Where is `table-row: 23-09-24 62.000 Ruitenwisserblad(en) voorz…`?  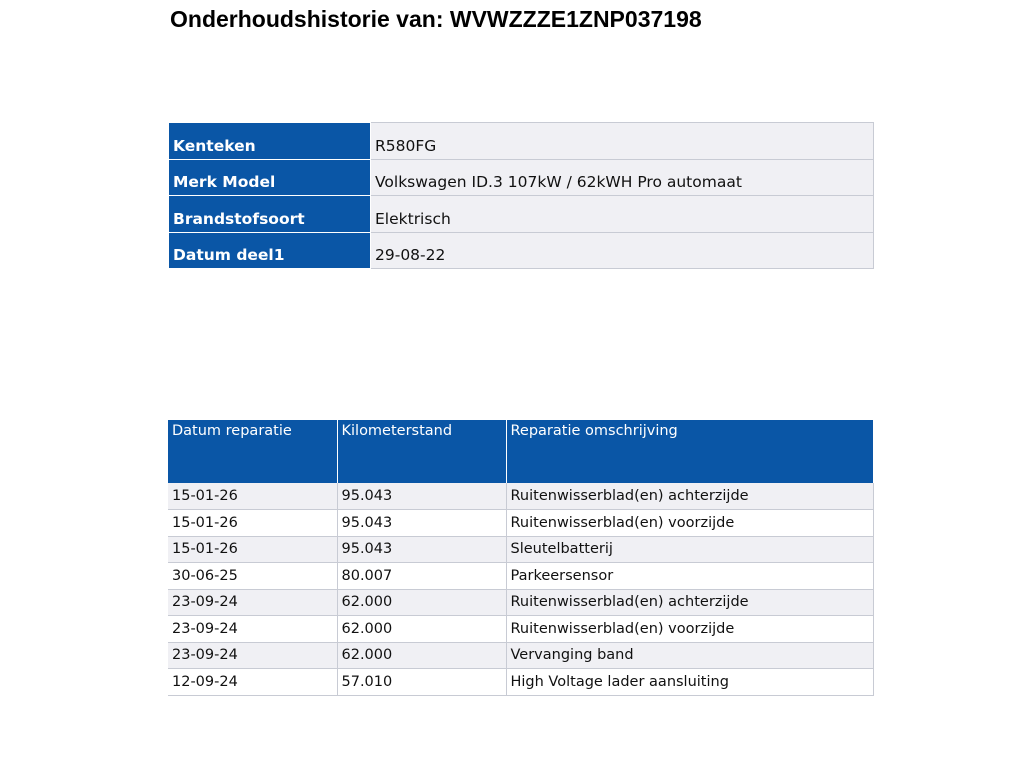 table-row: 23-09-24 62.000 Ruitenwisserblad(en) voorz… is located at coordinates (521, 629).